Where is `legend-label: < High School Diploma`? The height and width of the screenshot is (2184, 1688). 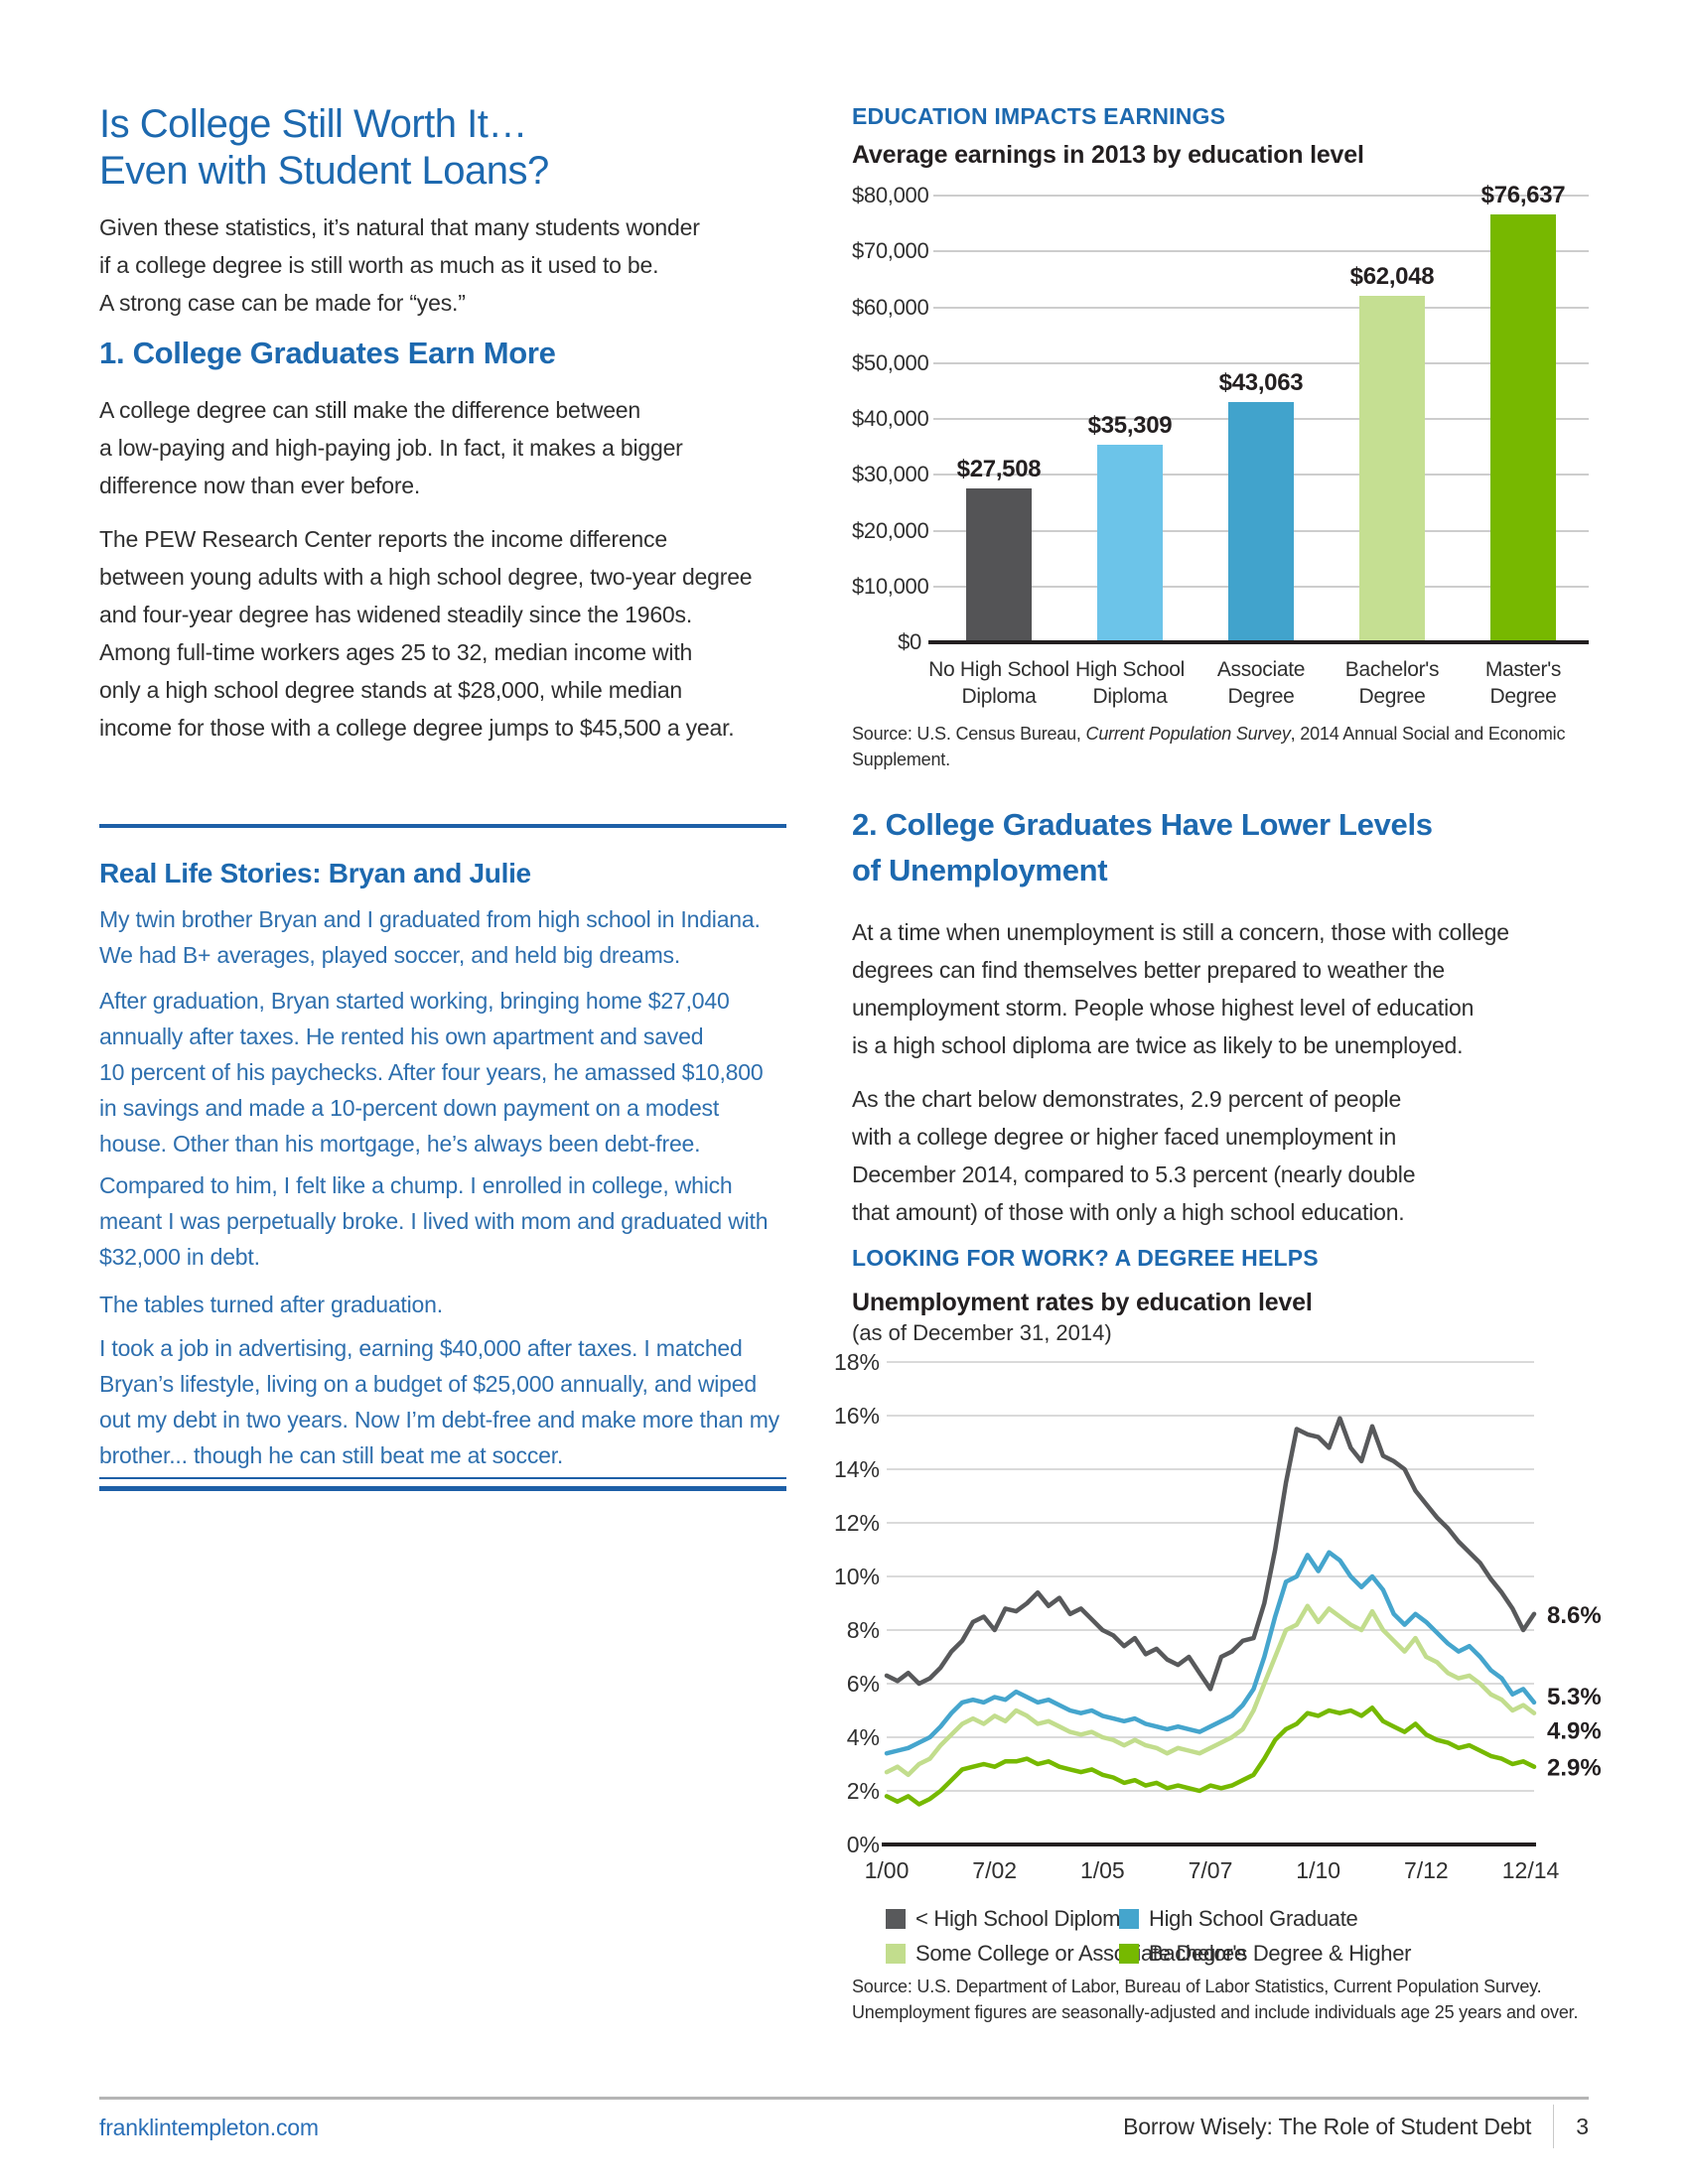 legend-label: < High School Diploma is located at coordinates (1024, 1918).